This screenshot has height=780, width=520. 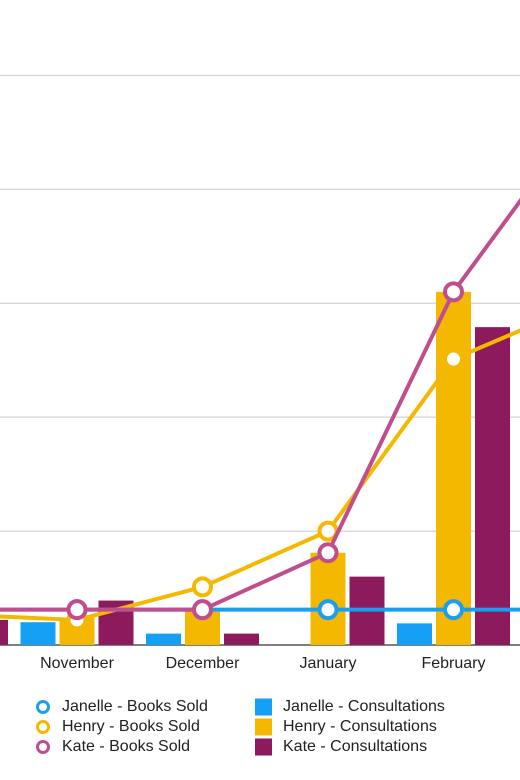 What do you see at coordinates (77, 663) in the screenshot?
I see `x-tick-label: November` at bounding box center [77, 663].